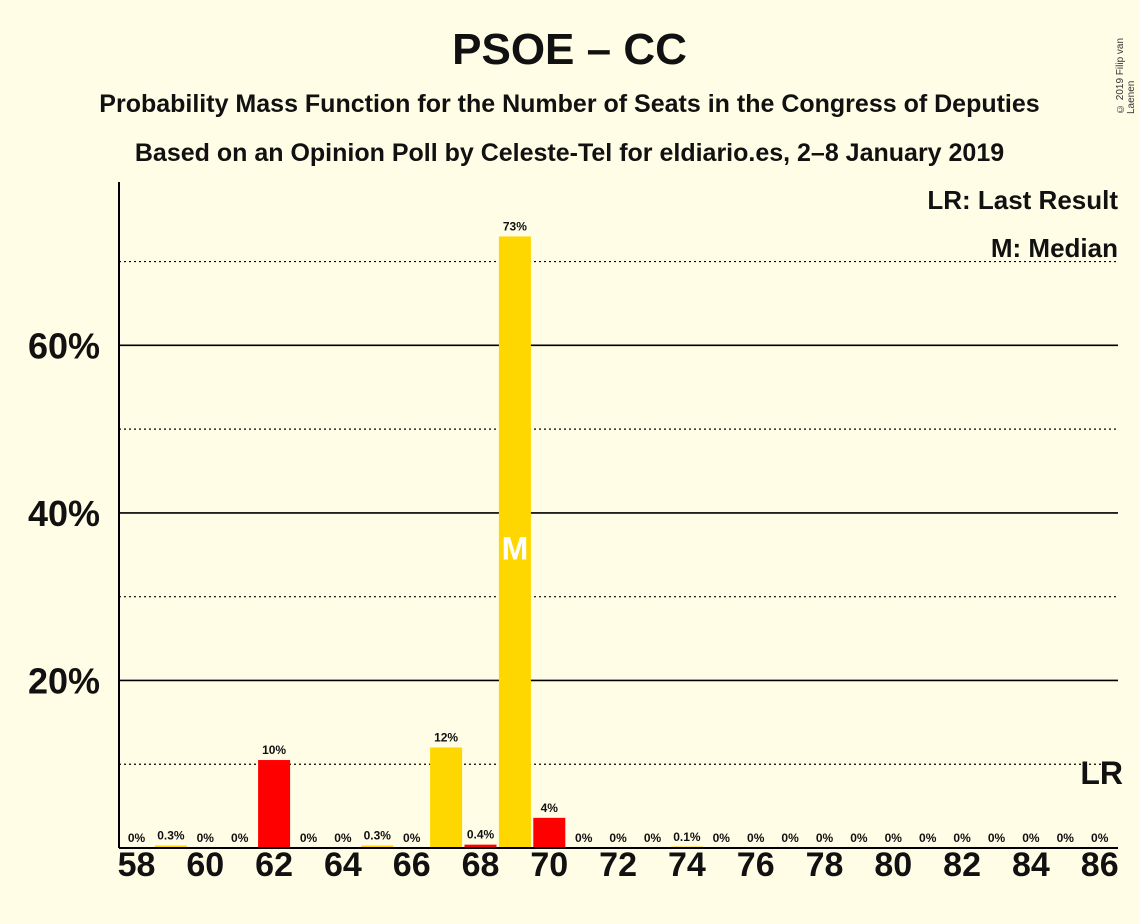 The image size is (1139, 924). What do you see at coordinates (569, 49) in the screenshot?
I see `chart-title: PSOE – CC` at bounding box center [569, 49].